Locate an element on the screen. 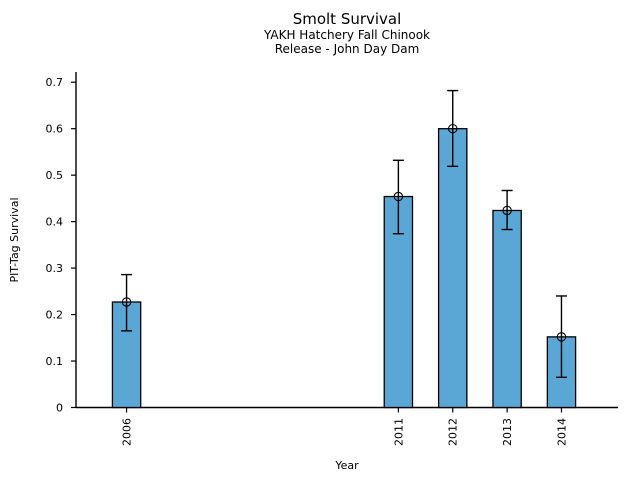  x-tick-label: 2006 is located at coordinates (127, 432).